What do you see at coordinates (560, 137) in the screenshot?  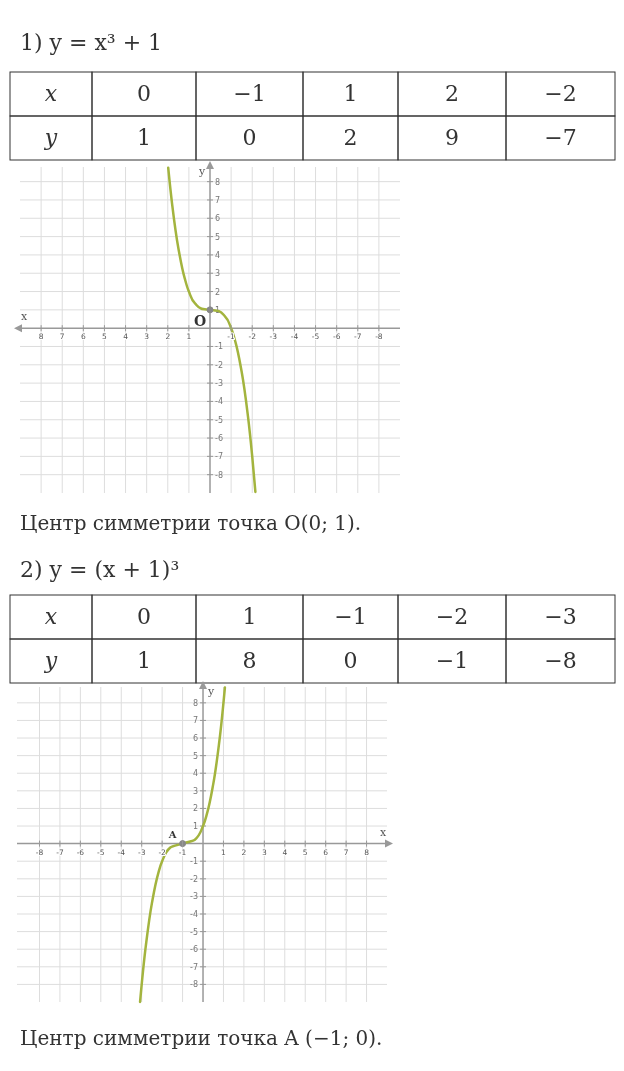 I see `text: −7` at bounding box center [560, 137].